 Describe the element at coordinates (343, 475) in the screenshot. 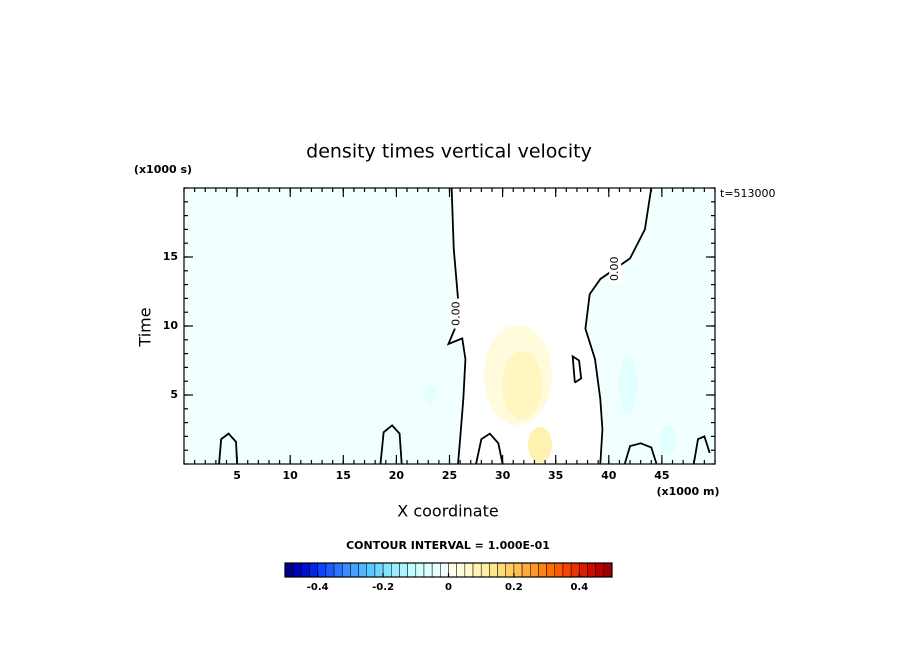

I see `x-tick-label: 15` at that location.